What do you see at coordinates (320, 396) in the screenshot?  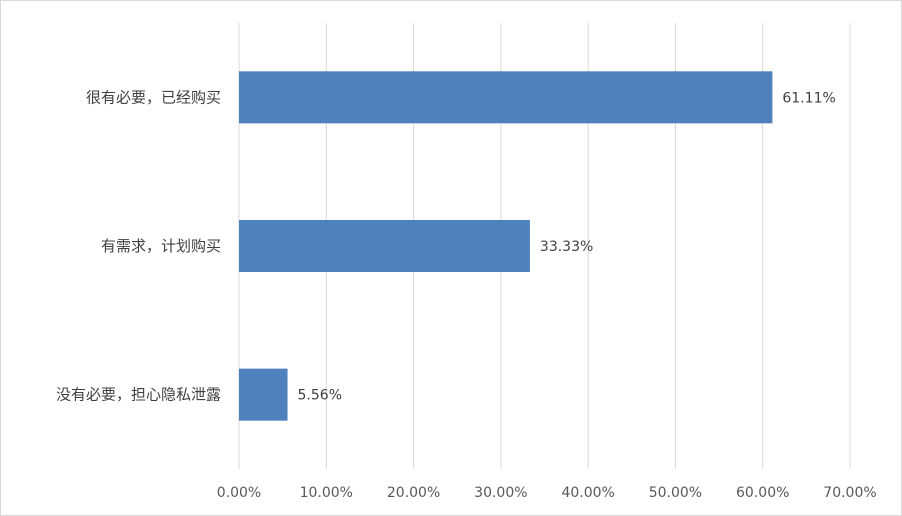 I see `data-label: 5.56%` at bounding box center [320, 396].